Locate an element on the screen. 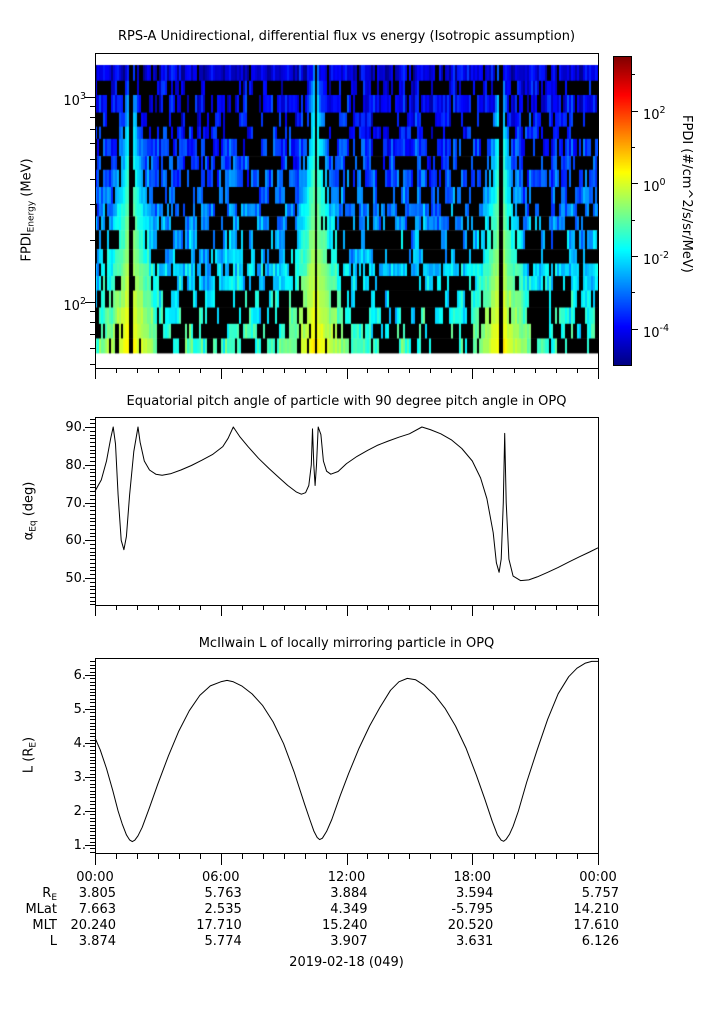 Image resolution: width=725 pixels, height=1019 pixels. ephemeris-value: 6.126 is located at coordinates (600, 941).